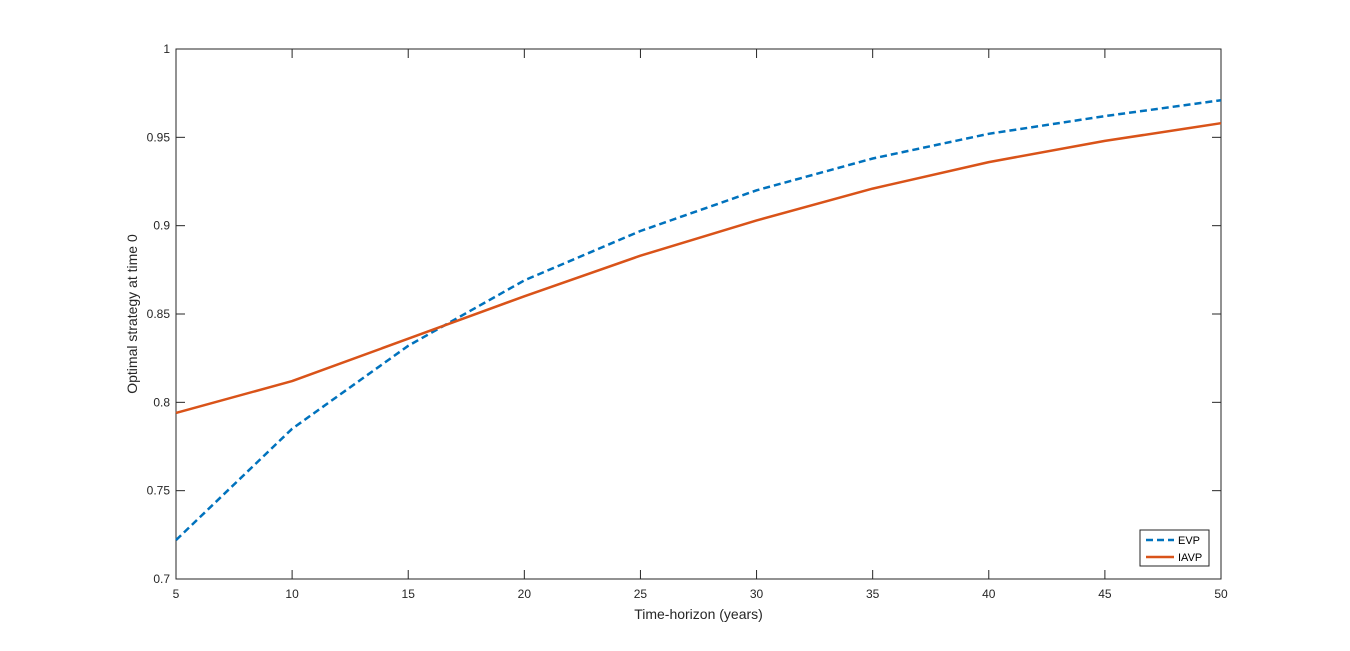 The width and height of the screenshot is (1350, 651). What do you see at coordinates (1174, 548) in the screenshot?
I see `legend: EVP IAVP` at bounding box center [1174, 548].